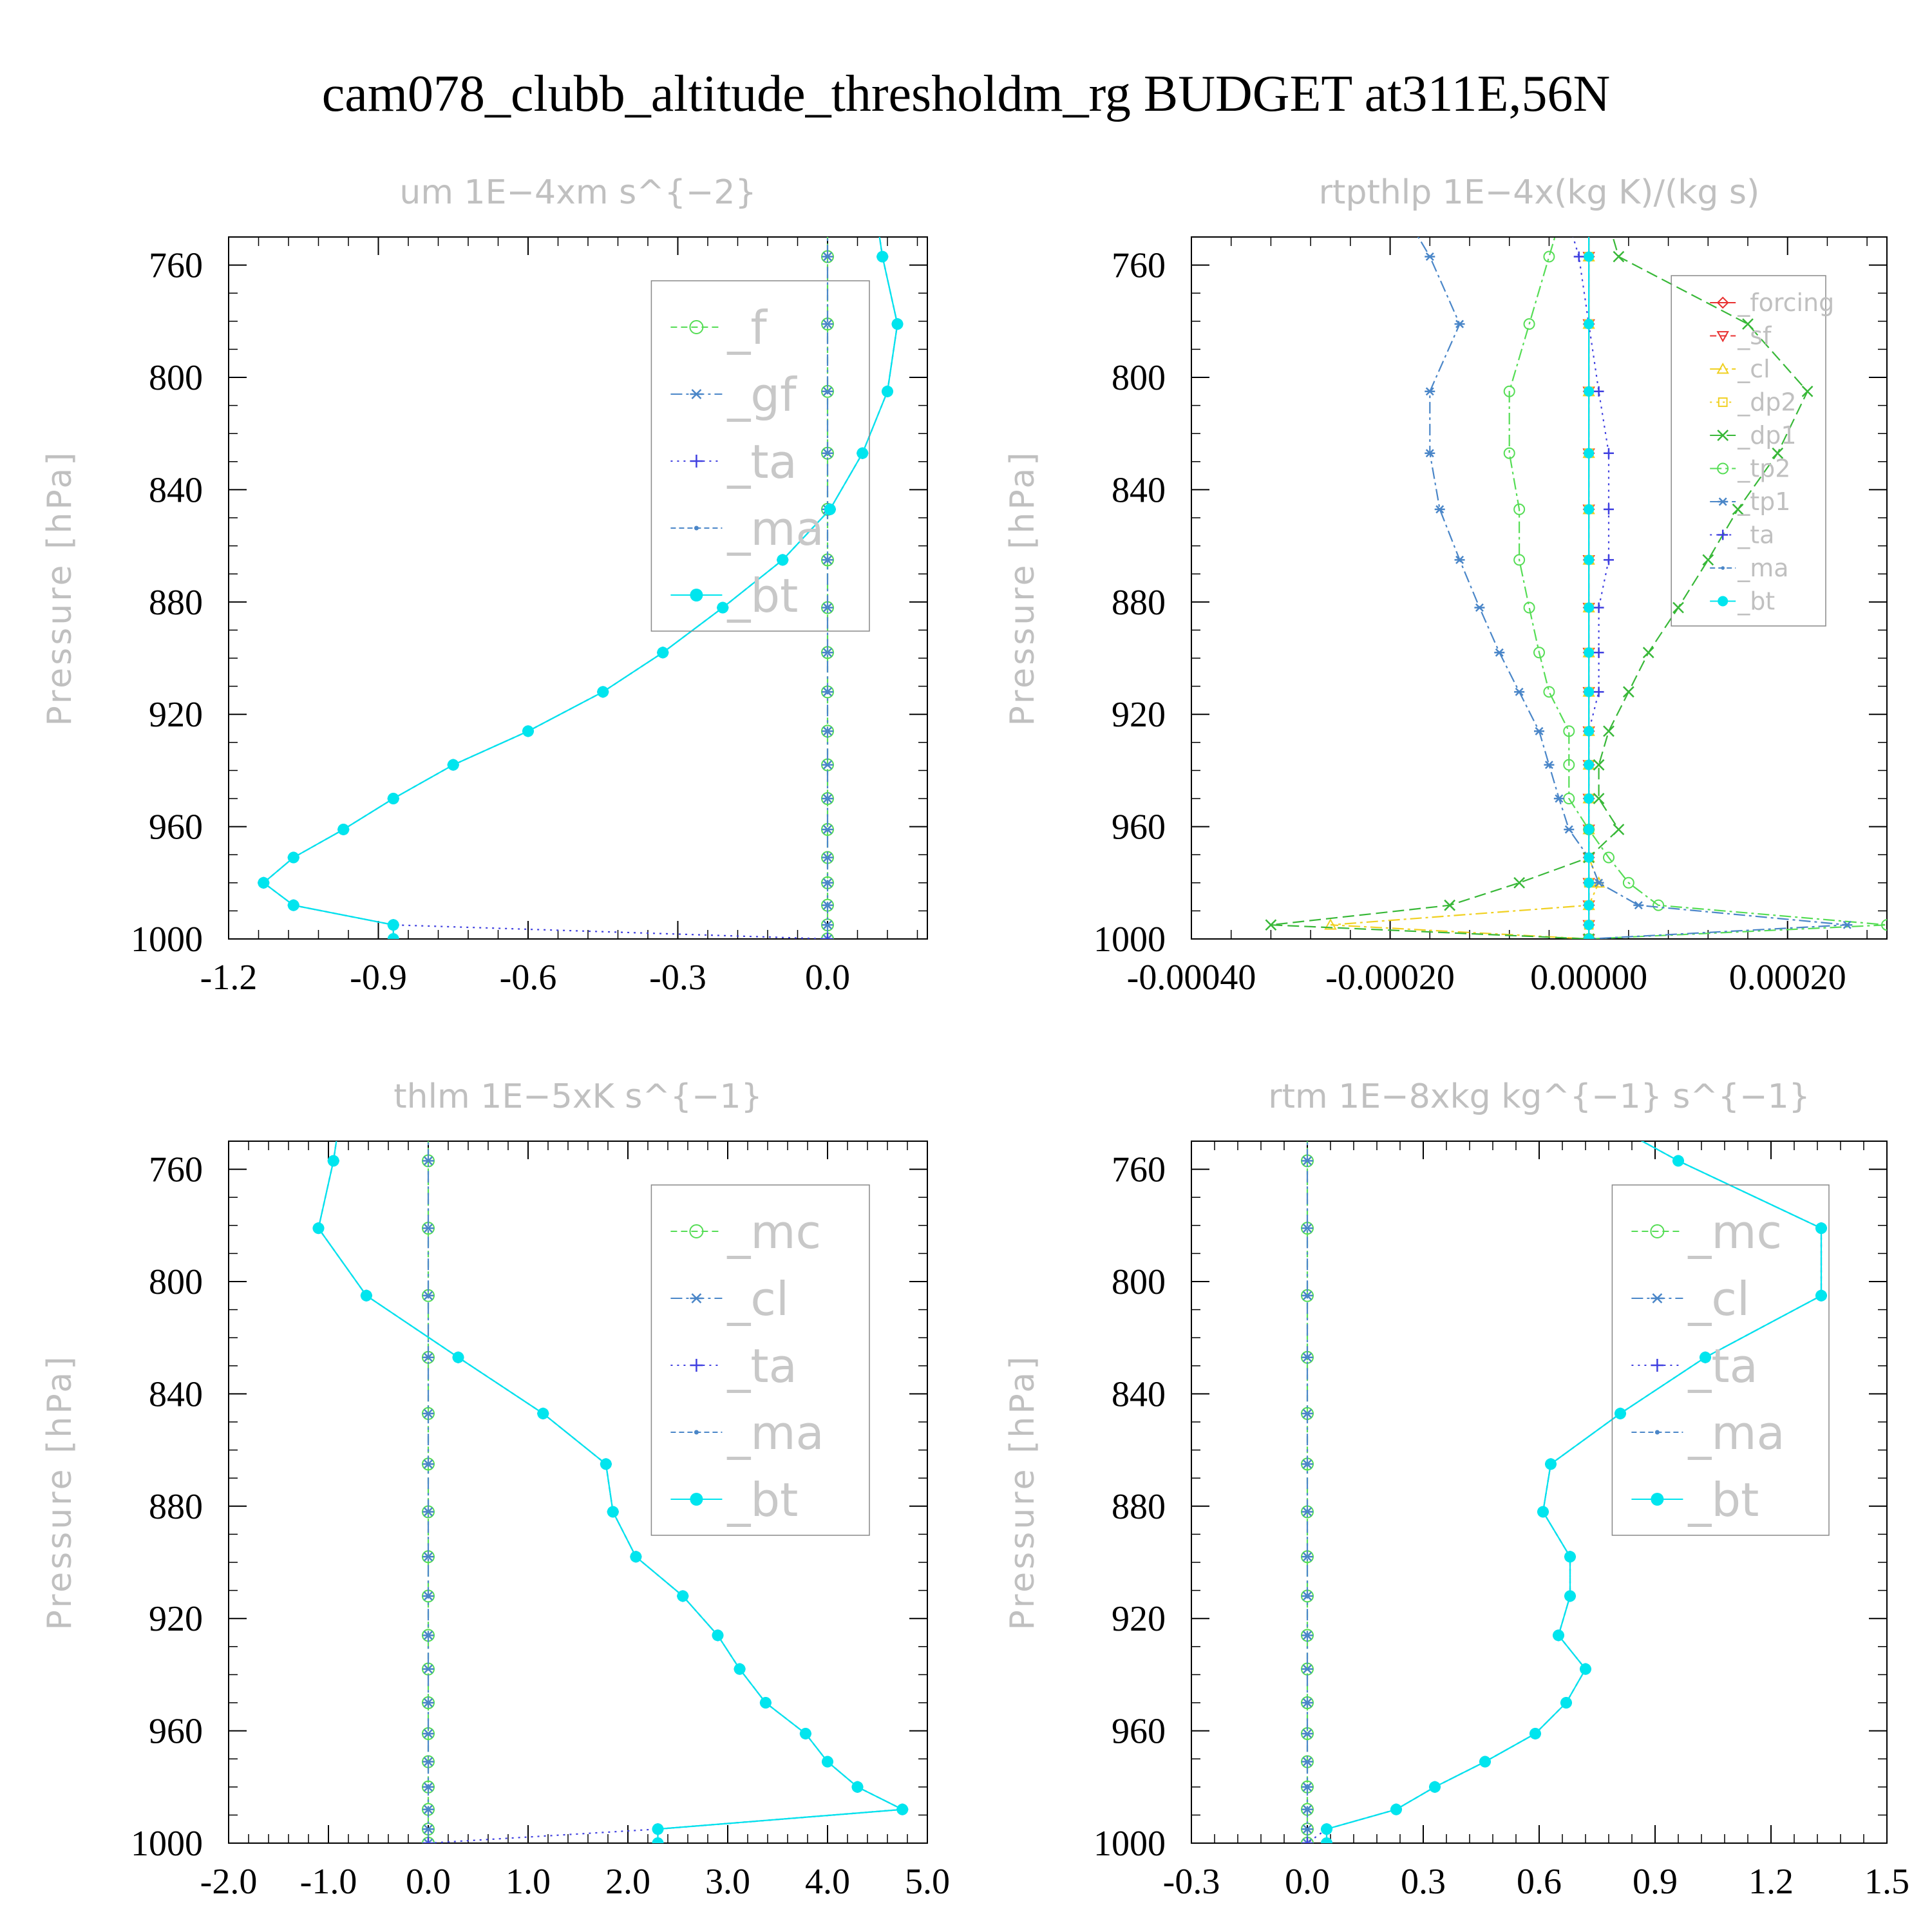 The width and height of the screenshot is (1932, 1932). I want to click on x-tick-label: -2.0, so click(229, 1882).